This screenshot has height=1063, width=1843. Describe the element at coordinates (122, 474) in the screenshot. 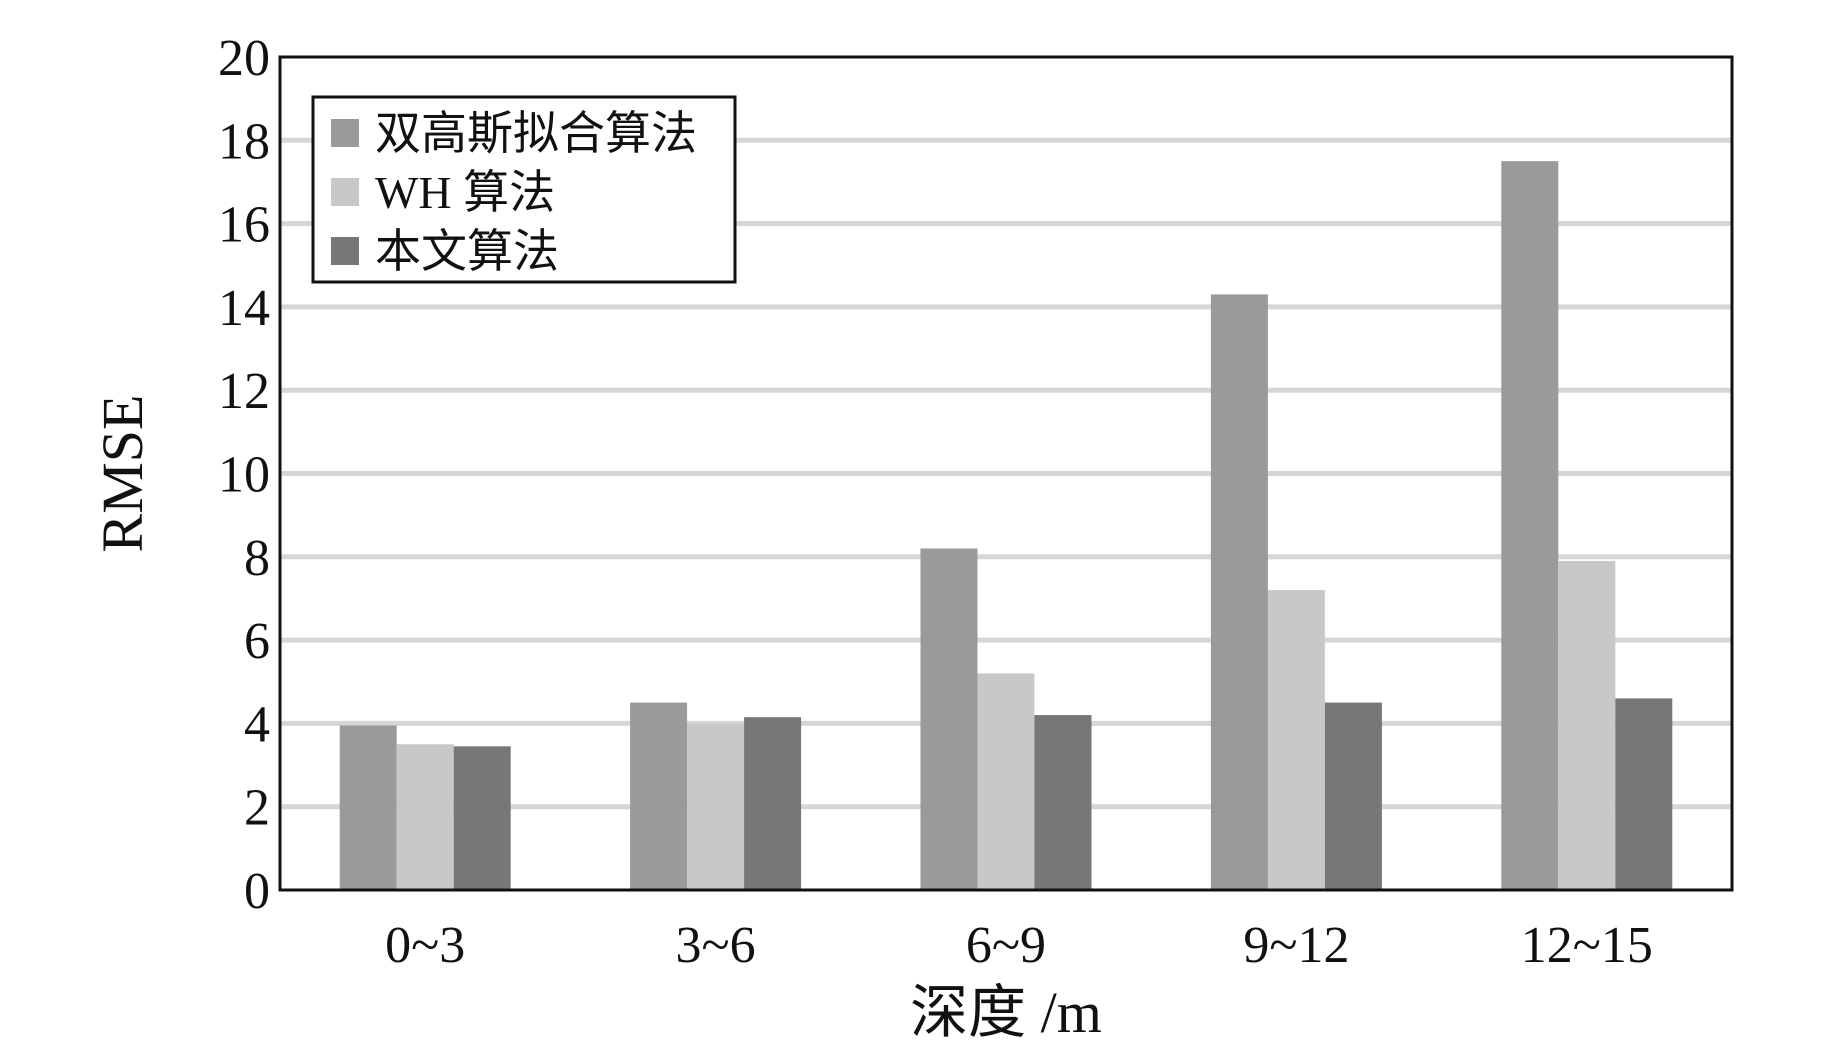

I see `y-axis-title: RMSE` at that location.